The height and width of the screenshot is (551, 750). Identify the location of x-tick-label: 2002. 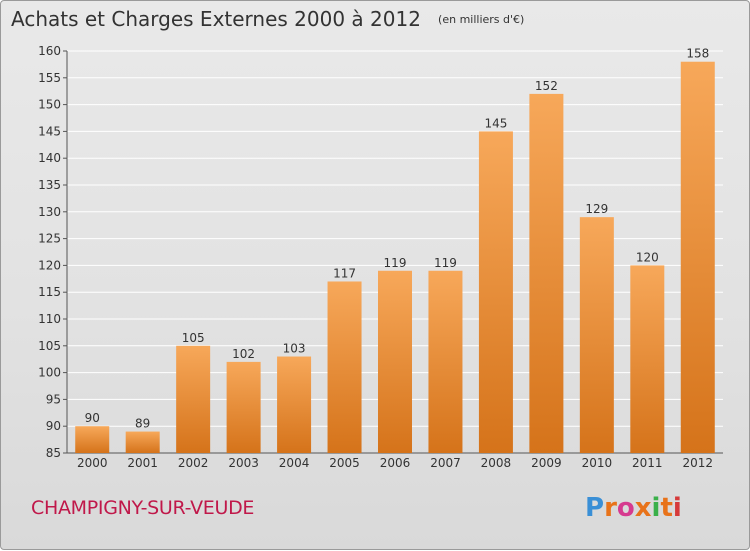
(193, 463).